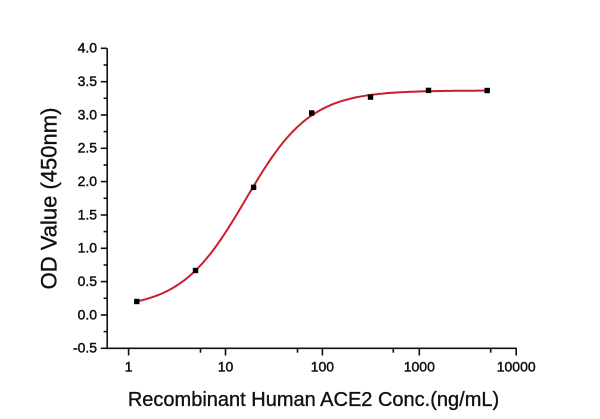 The height and width of the screenshot is (419, 600). What do you see at coordinates (313, 400) in the screenshot?
I see `svg-text:Recombinant Human ACE2 Conc.(n: Recombinant Human ACE2 Conc.(ng/mL)` at bounding box center [313, 400].